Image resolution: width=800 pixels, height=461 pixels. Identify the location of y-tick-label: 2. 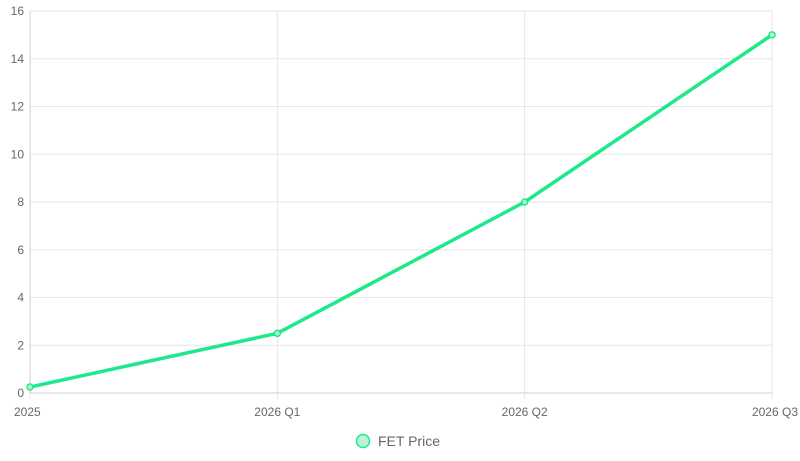
(20, 345).